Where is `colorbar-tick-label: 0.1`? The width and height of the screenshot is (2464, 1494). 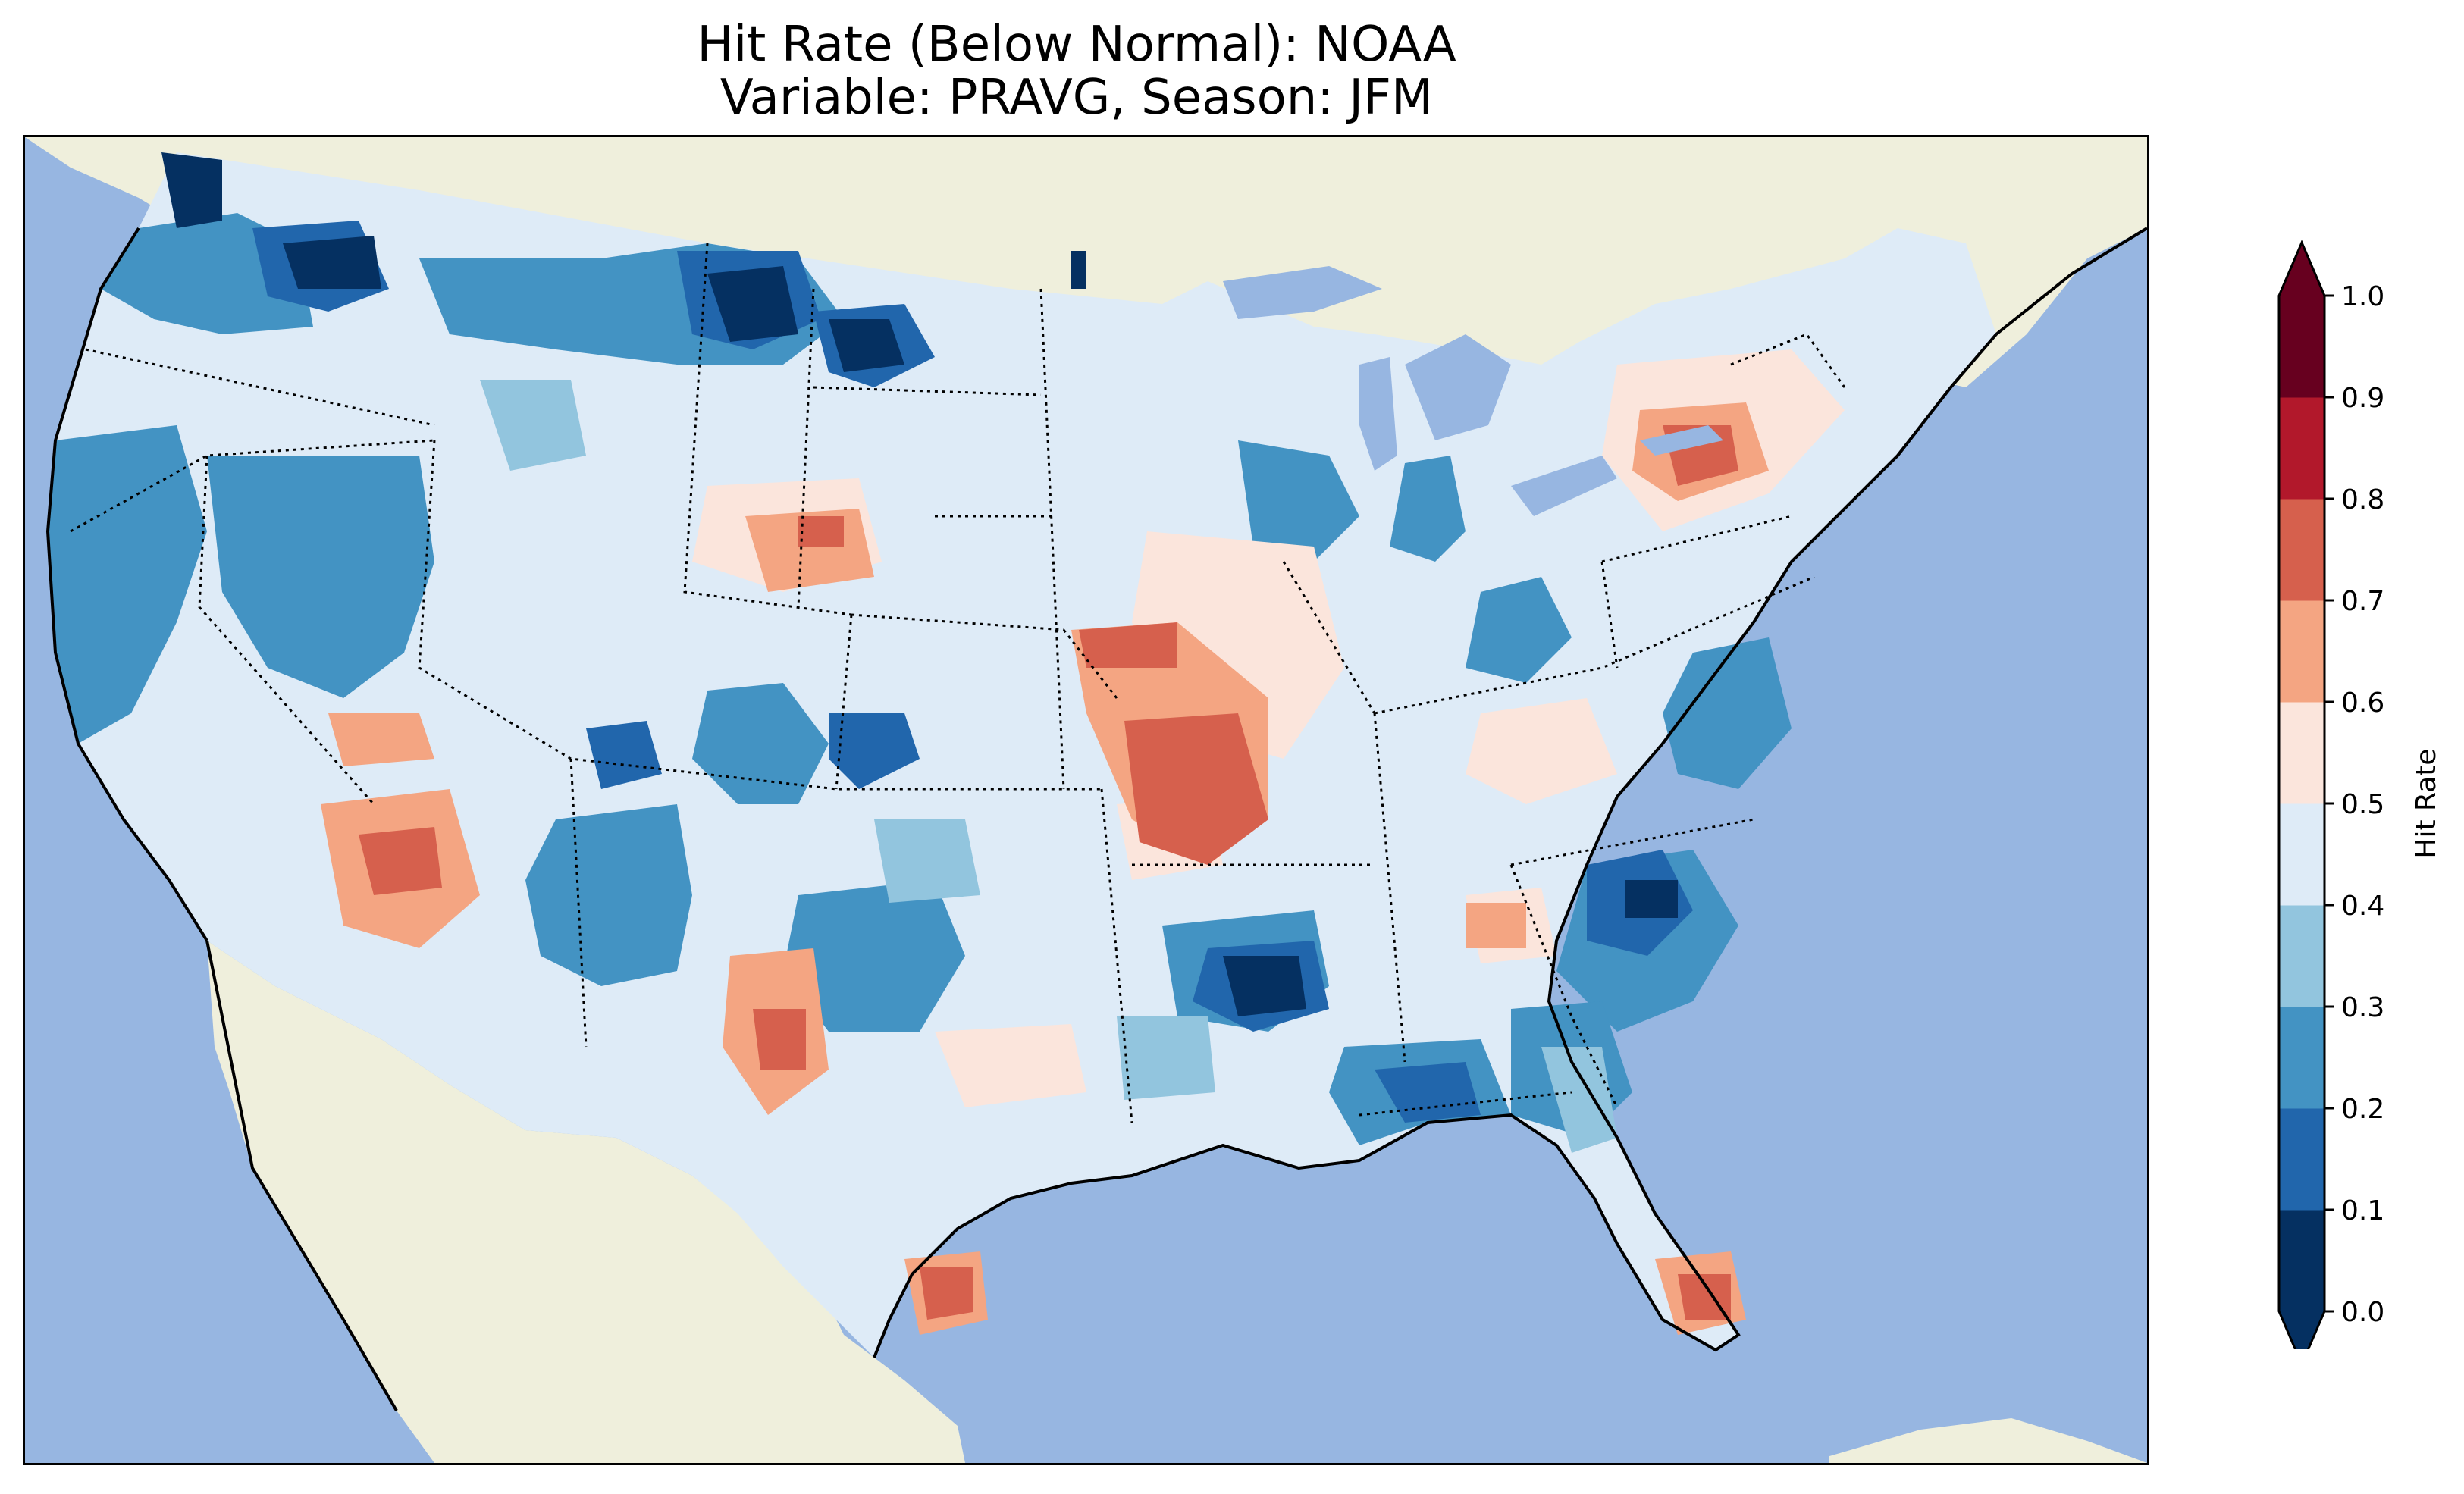
colorbar-tick-label: 0.1 is located at coordinates (2362, 1210).